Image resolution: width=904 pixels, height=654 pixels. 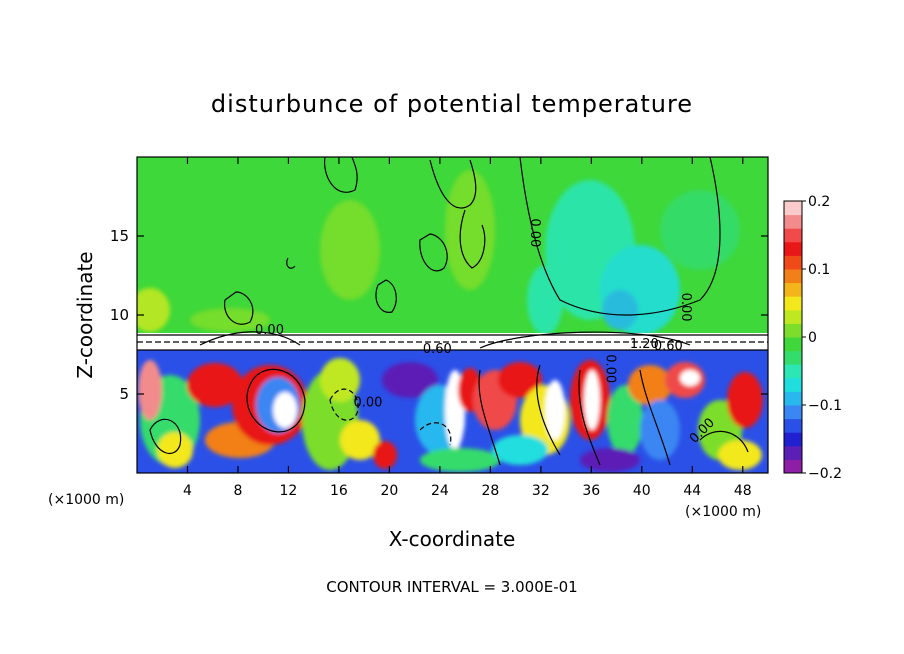 I want to click on colorbar-tick-label: −0.1, so click(x=825, y=406).